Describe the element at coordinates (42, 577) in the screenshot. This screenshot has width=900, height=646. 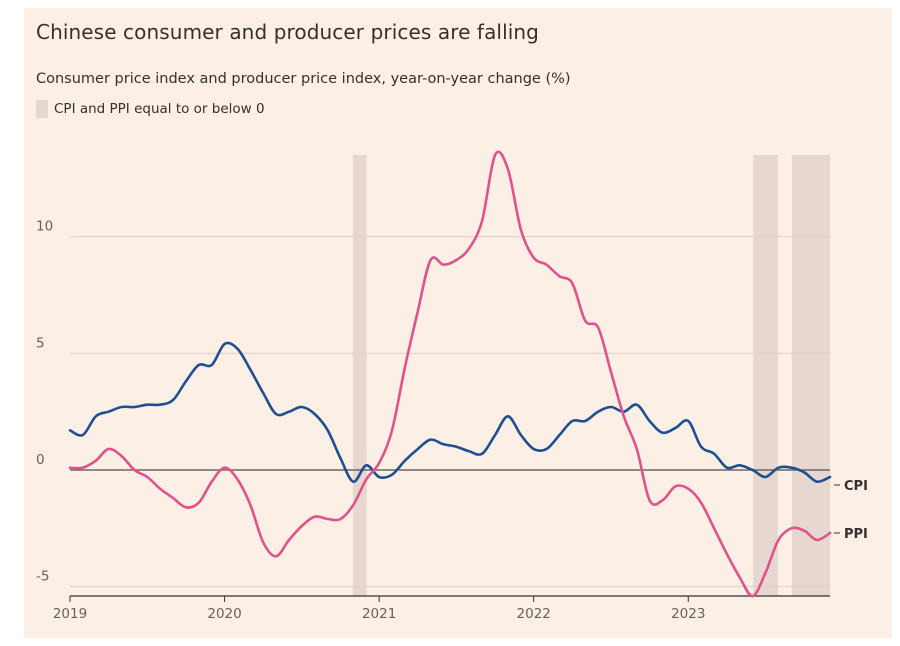
I see `y-tick-label: -5` at that location.